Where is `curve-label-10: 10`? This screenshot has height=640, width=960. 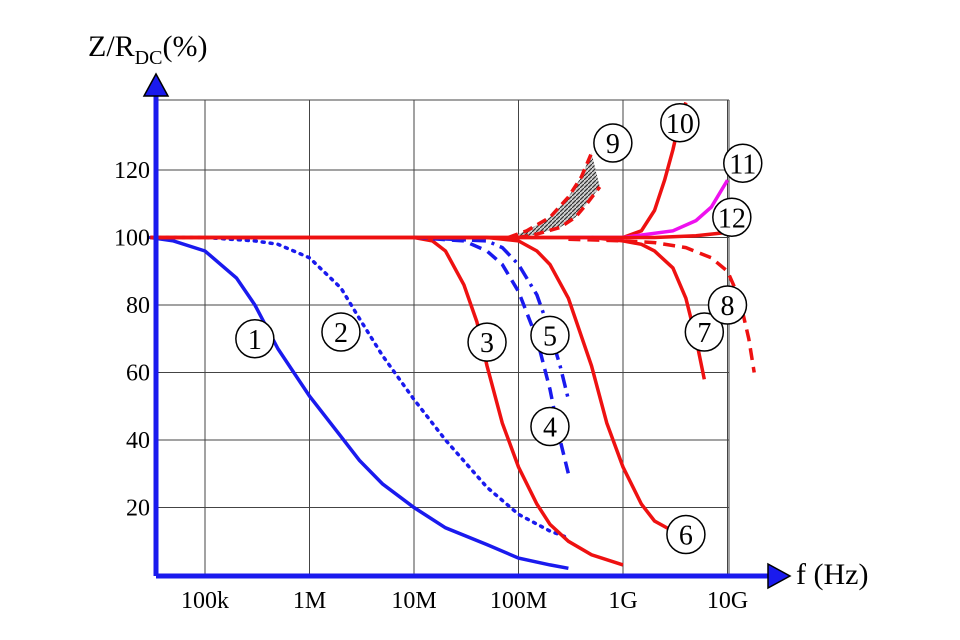
curve-label-10: 10 is located at coordinates (680, 124).